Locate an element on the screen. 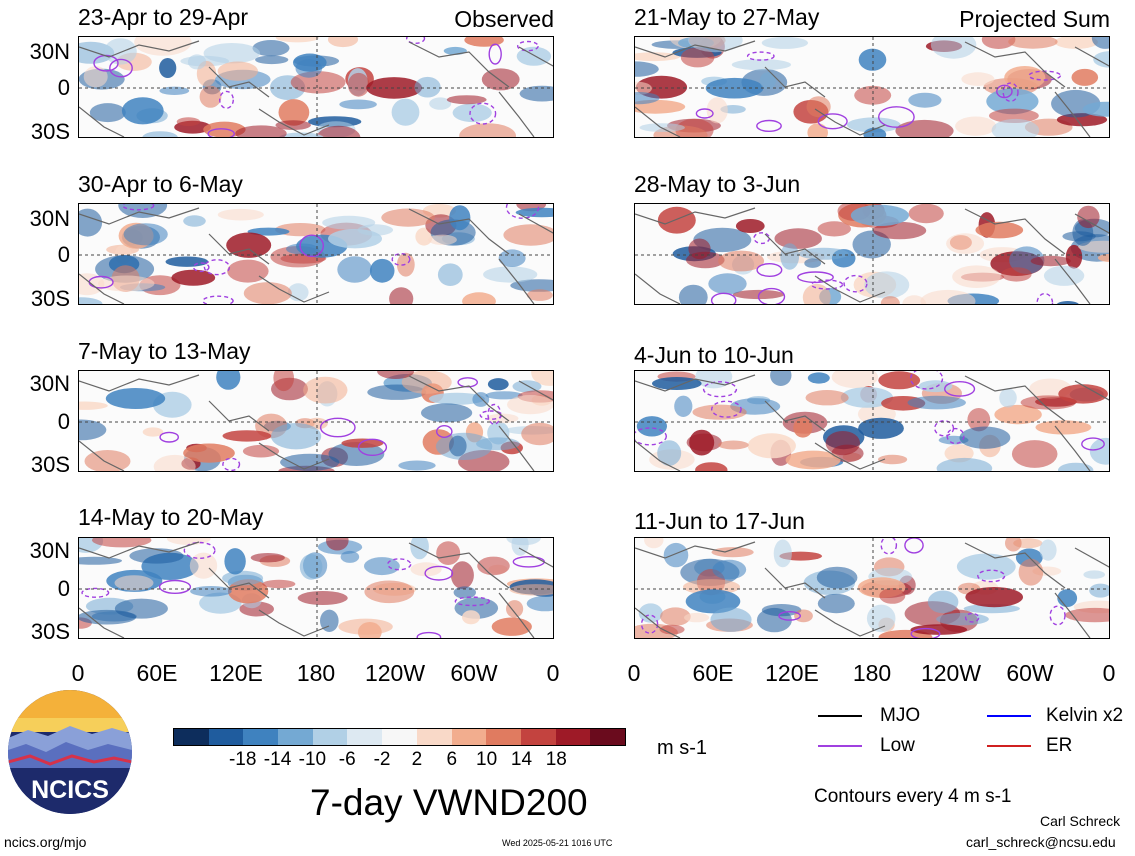 Image resolution: width=1135 pixels, height=856 pixels. colorbar-label: -2 is located at coordinates (382, 759).